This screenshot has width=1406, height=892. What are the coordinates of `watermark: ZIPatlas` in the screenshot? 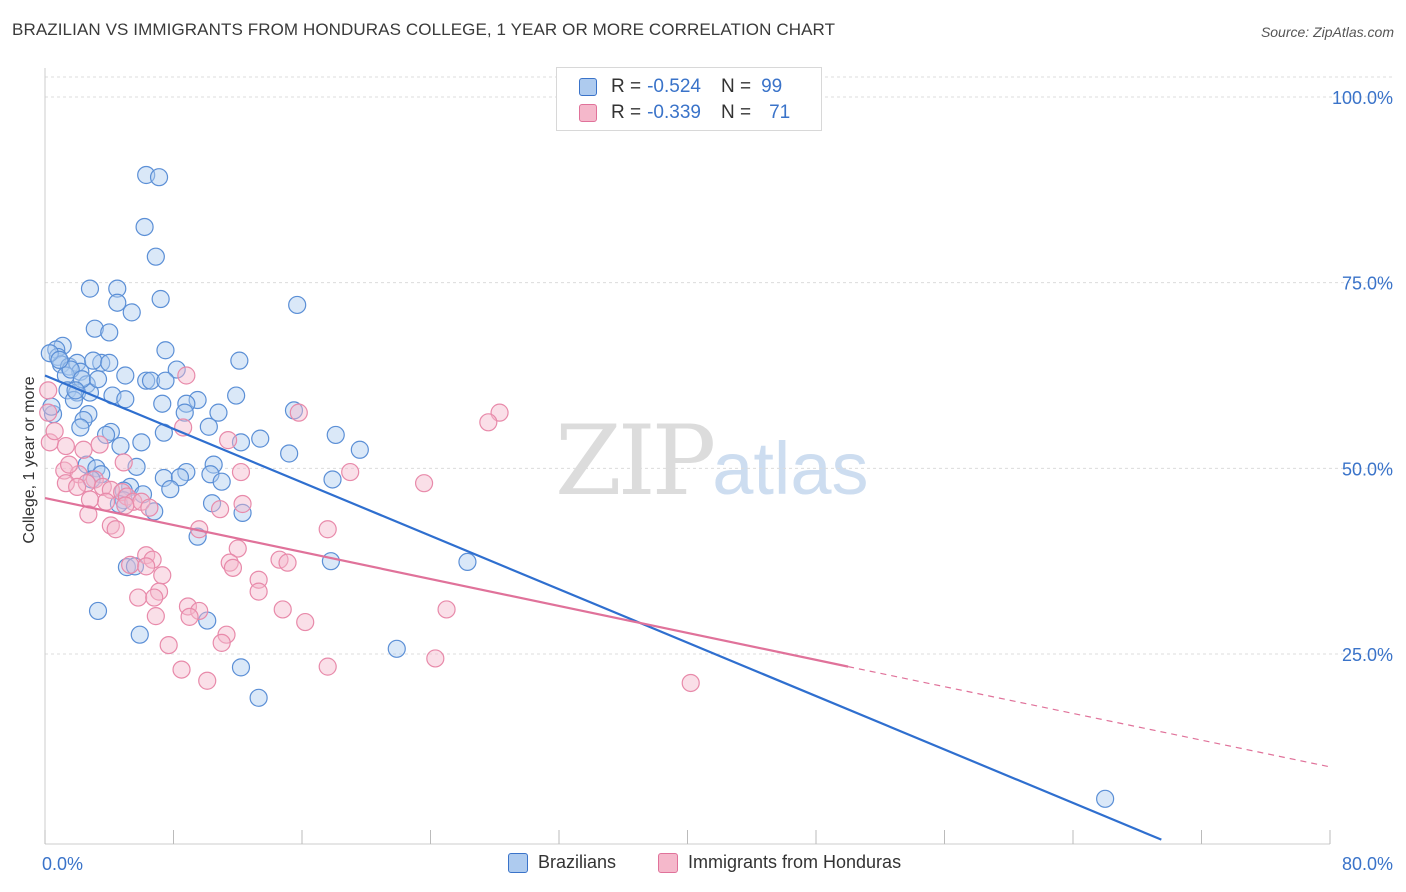 It's located at (712, 461).